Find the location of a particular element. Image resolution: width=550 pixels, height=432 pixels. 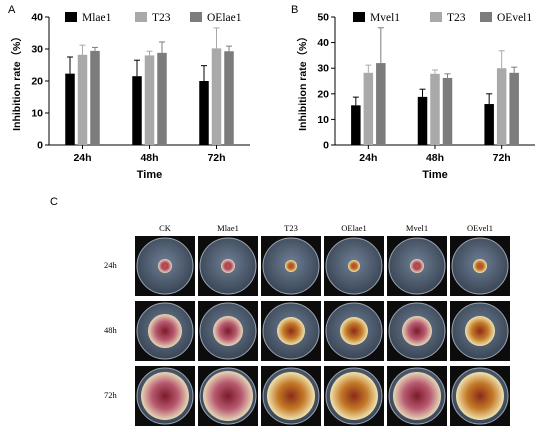

plate-row-label: 24h is located at coordinates (110, 265).